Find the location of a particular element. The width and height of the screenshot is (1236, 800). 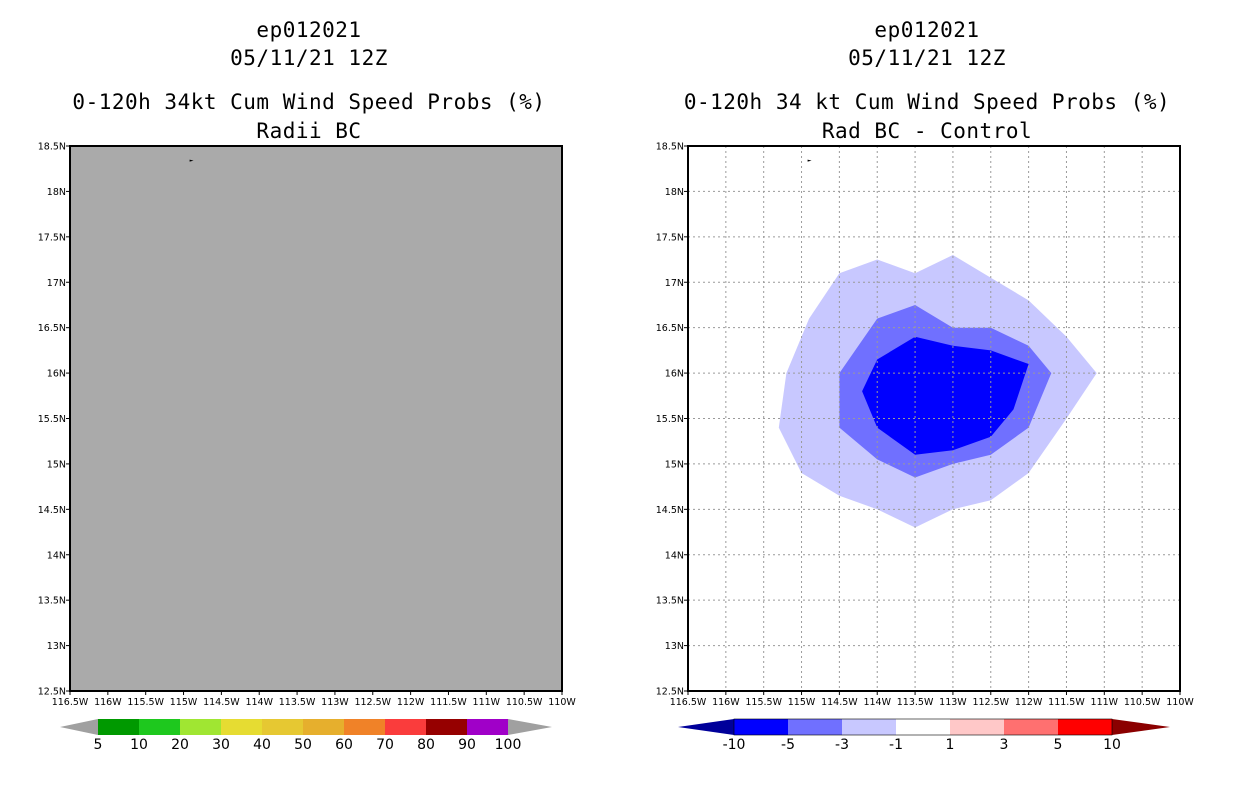

chart-subtitle: Radii BC is located at coordinates (309, 131).